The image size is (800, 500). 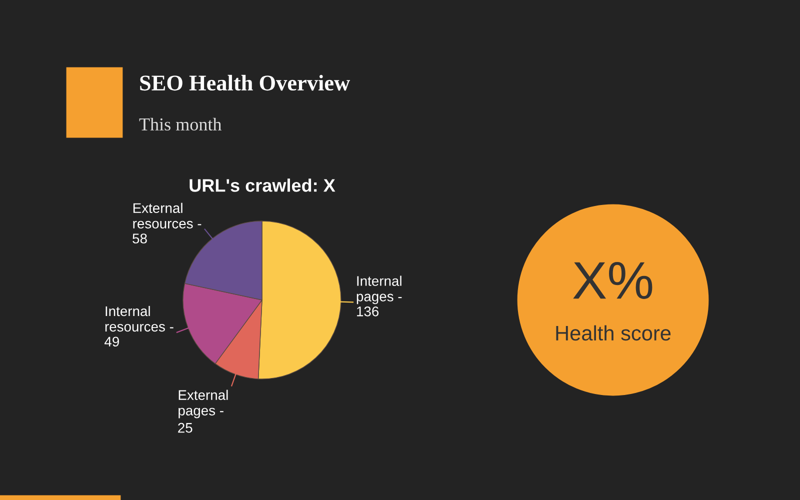 What do you see at coordinates (368, 311) in the screenshot?
I see `data-label: 136` at bounding box center [368, 311].